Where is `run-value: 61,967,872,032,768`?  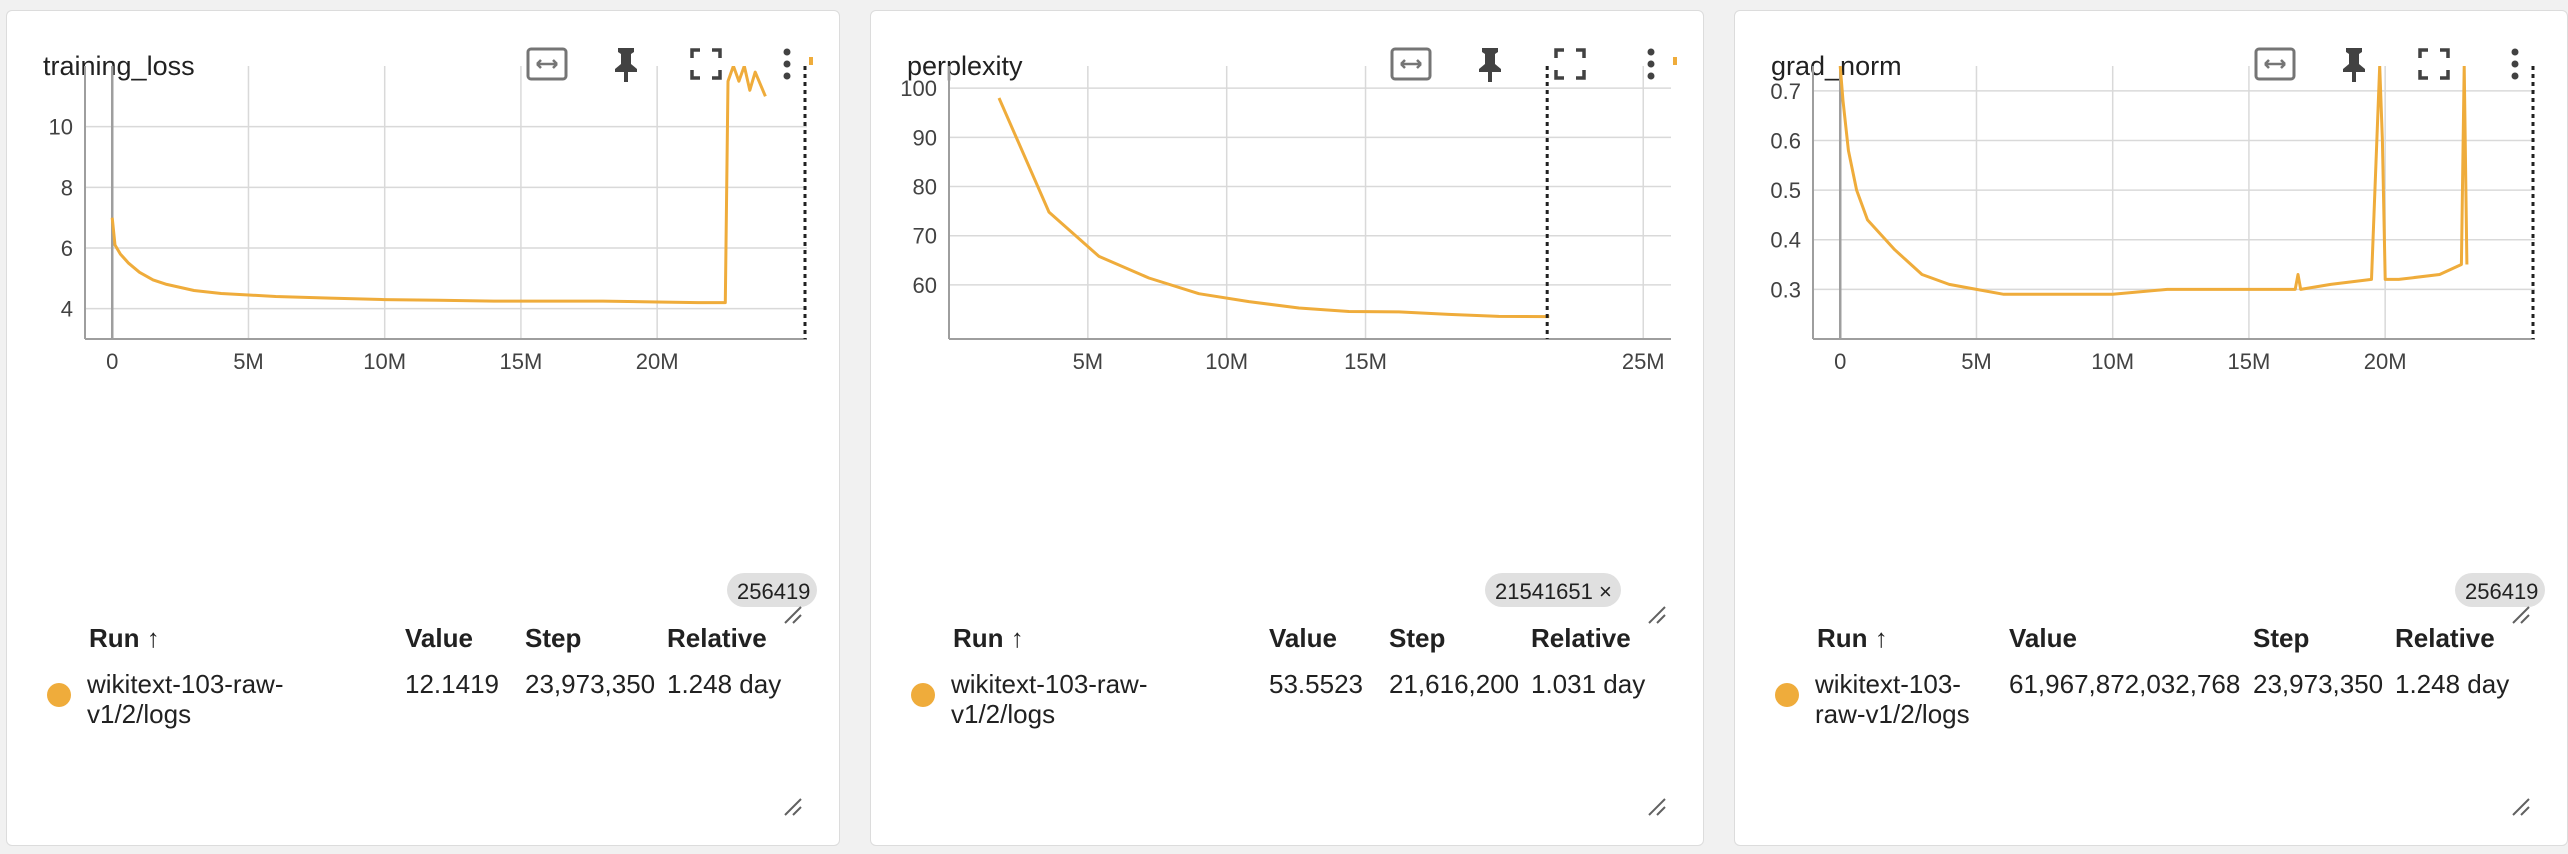
run-value: 61,967,872,032,768 is located at coordinates (2125, 684).